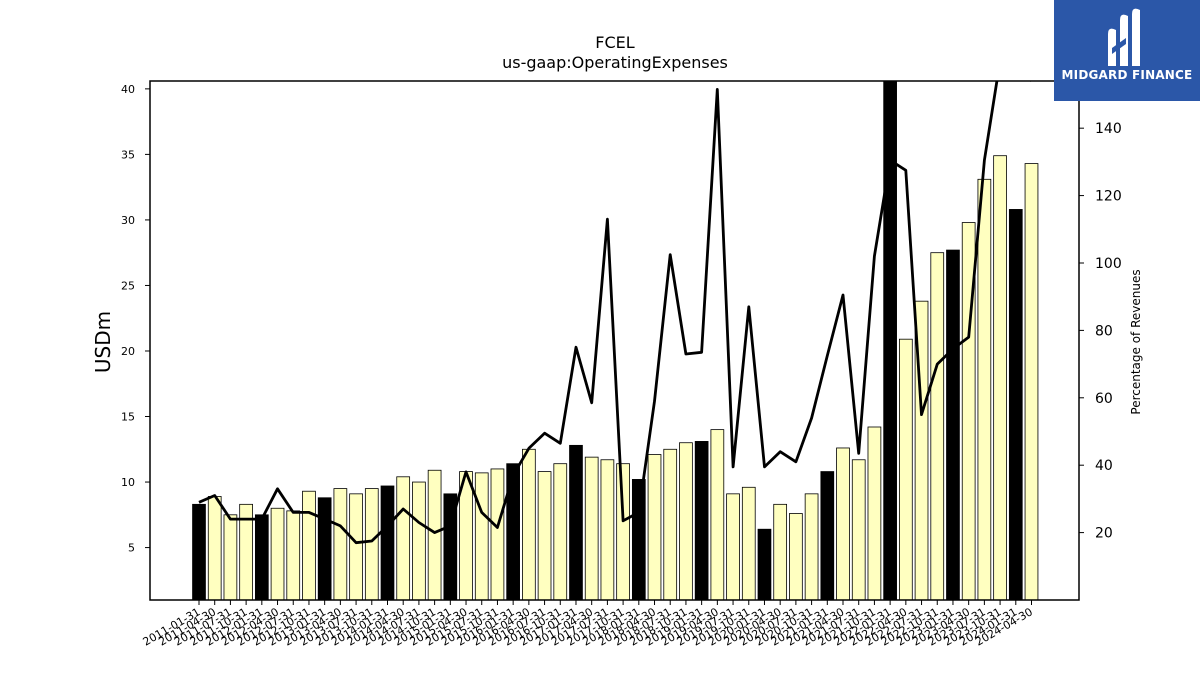  Describe the element at coordinates (103, 342) in the screenshot. I see `y-axis-label: USDm` at that location.